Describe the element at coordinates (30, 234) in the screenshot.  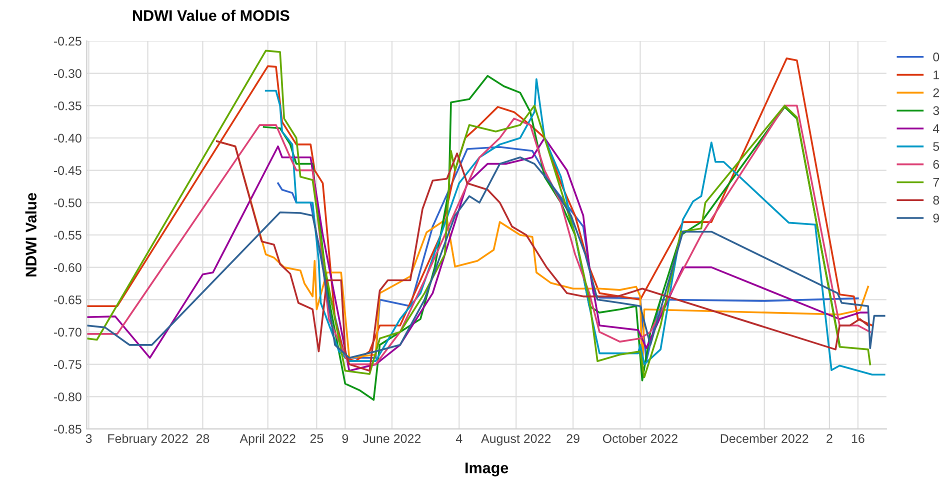
I see `y-axis-title: NDWI Value` at that location.